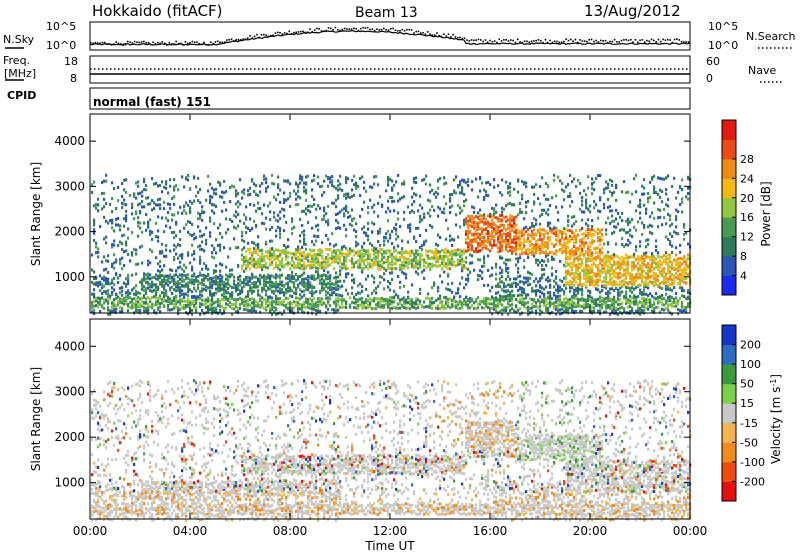 The width and height of the screenshot is (800, 558). Describe the element at coordinates (771, 36) in the screenshot. I see `nsearch-label: N.Search` at that location.